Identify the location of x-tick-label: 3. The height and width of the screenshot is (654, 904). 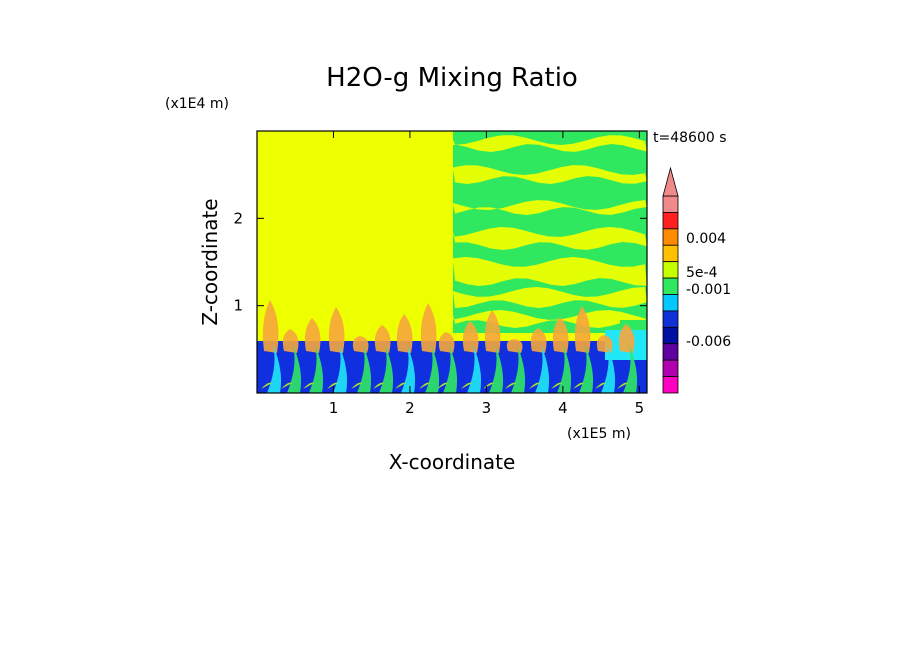
(487, 408).